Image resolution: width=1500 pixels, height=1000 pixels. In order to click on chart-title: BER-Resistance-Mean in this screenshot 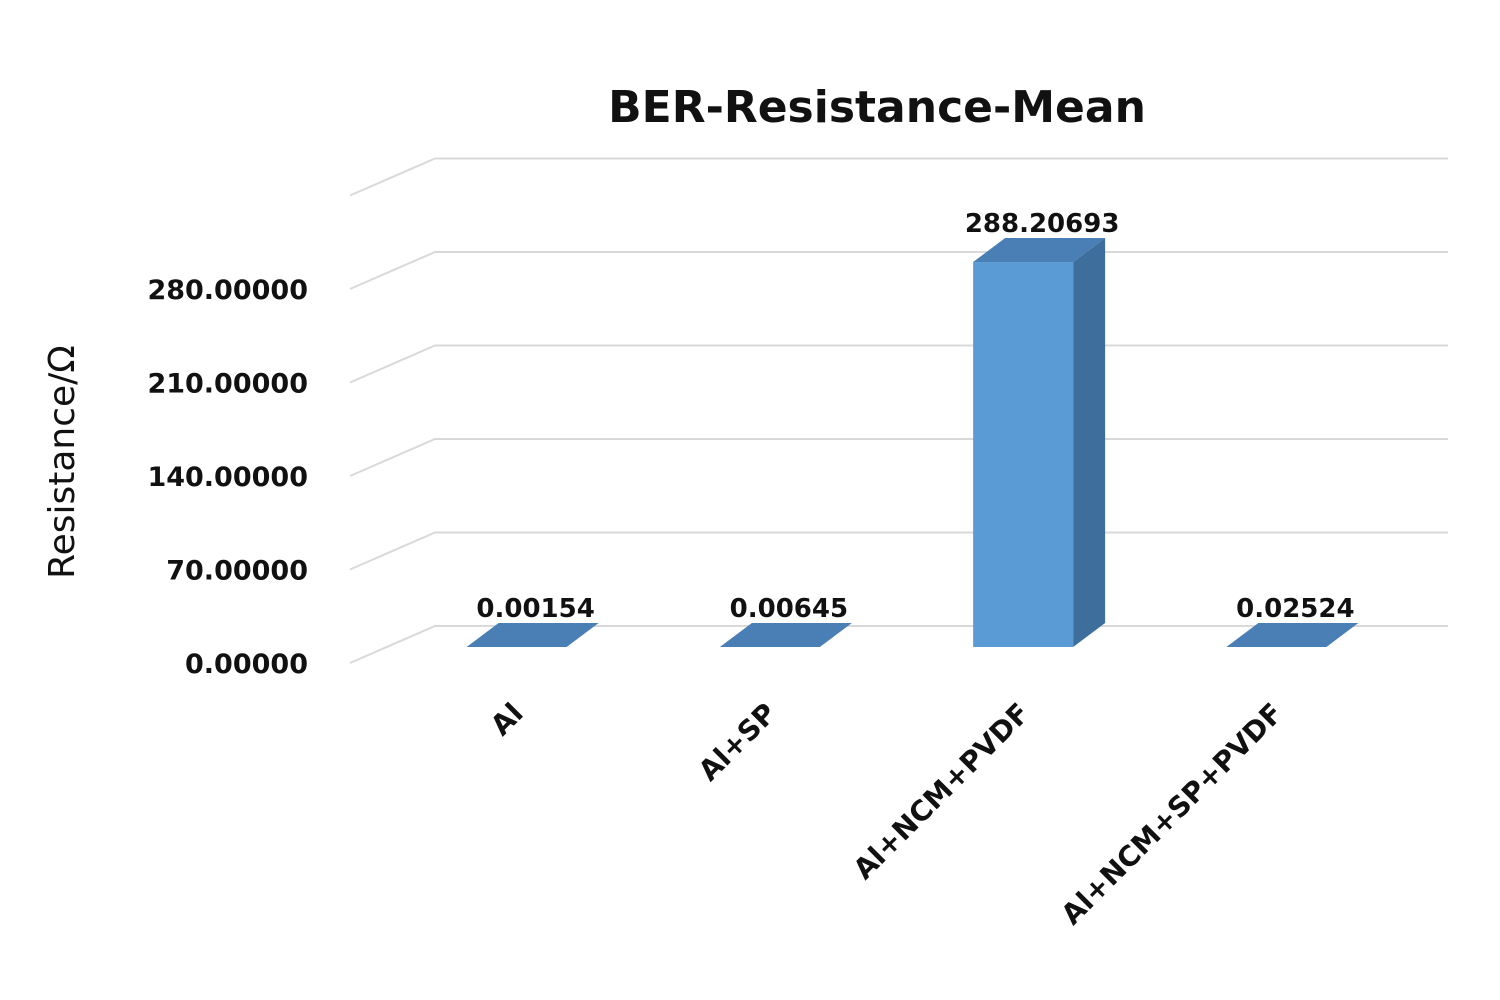, I will do `click(877, 107)`.